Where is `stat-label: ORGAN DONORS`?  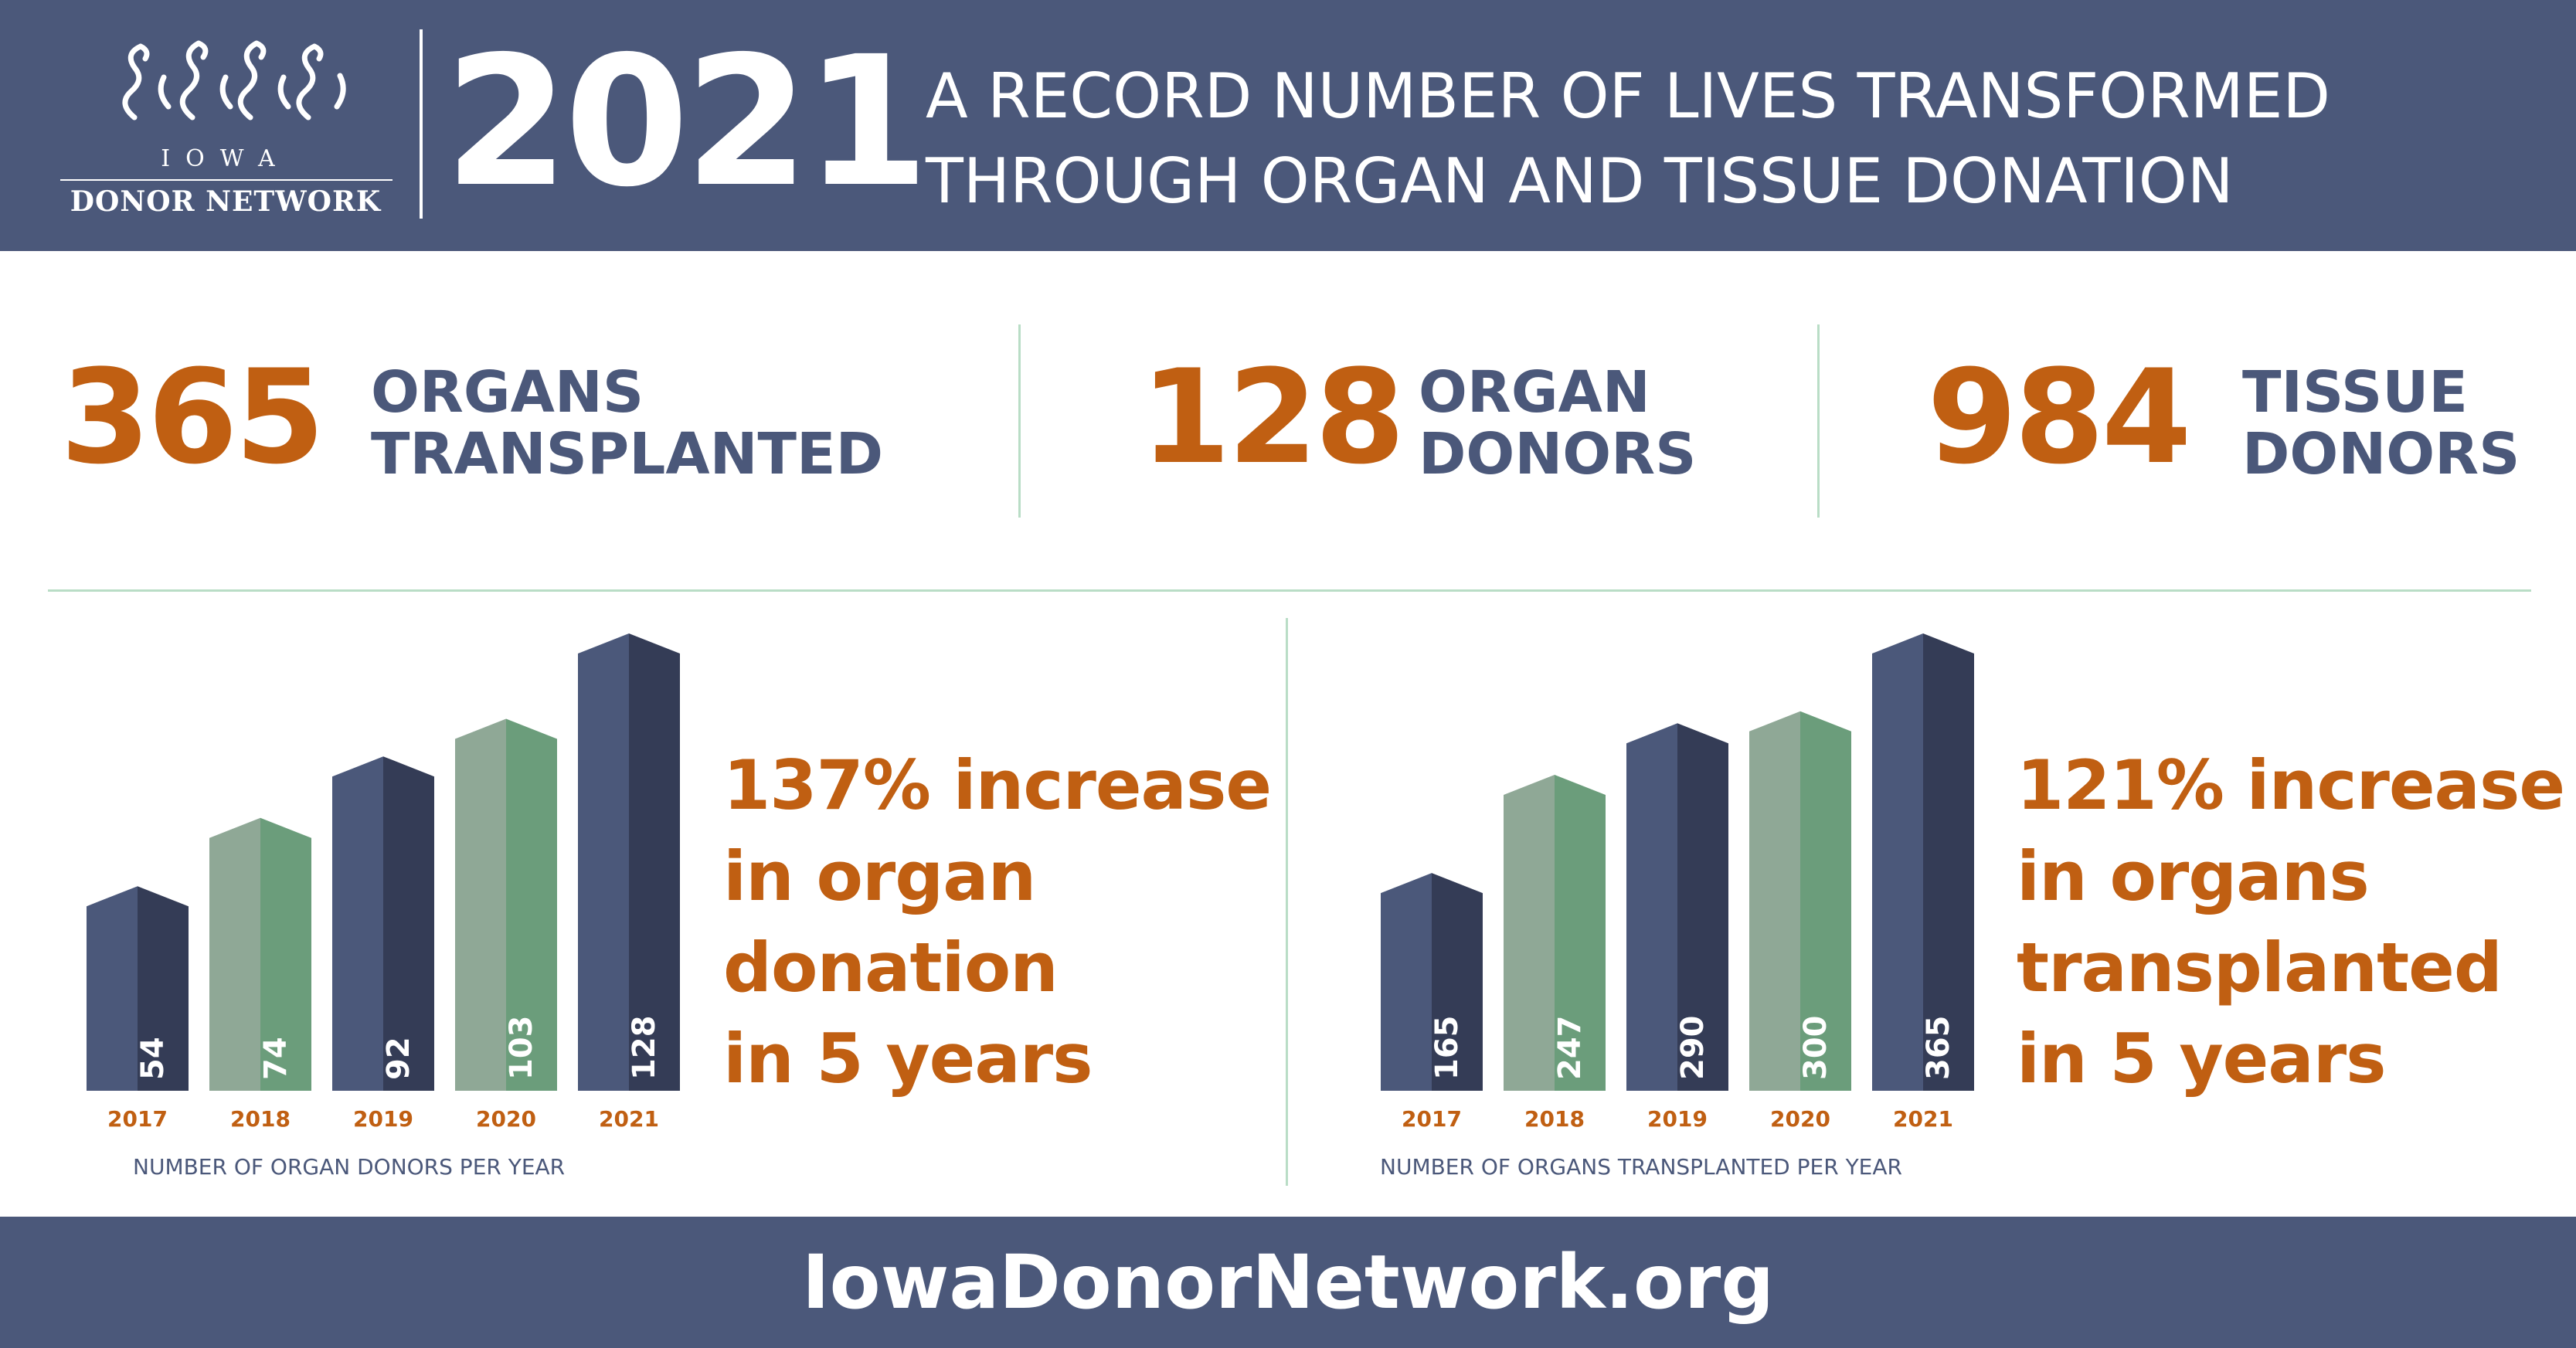
stat-label: ORGAN DONORS is located at coordinates (1557, 424).